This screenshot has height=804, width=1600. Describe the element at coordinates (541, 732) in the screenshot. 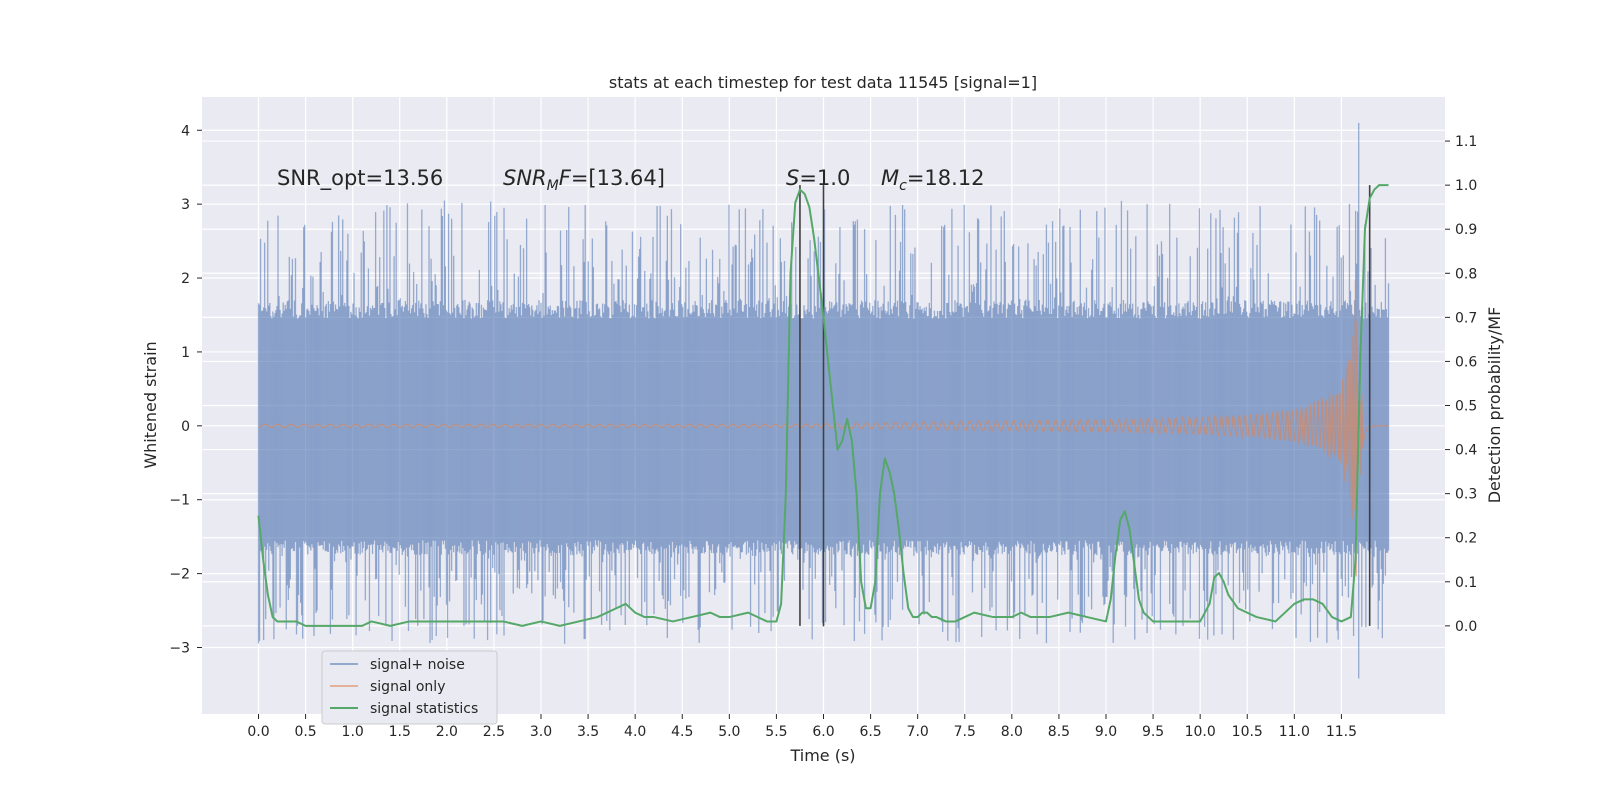

I see `x-tick-label: 3.0` at that location.